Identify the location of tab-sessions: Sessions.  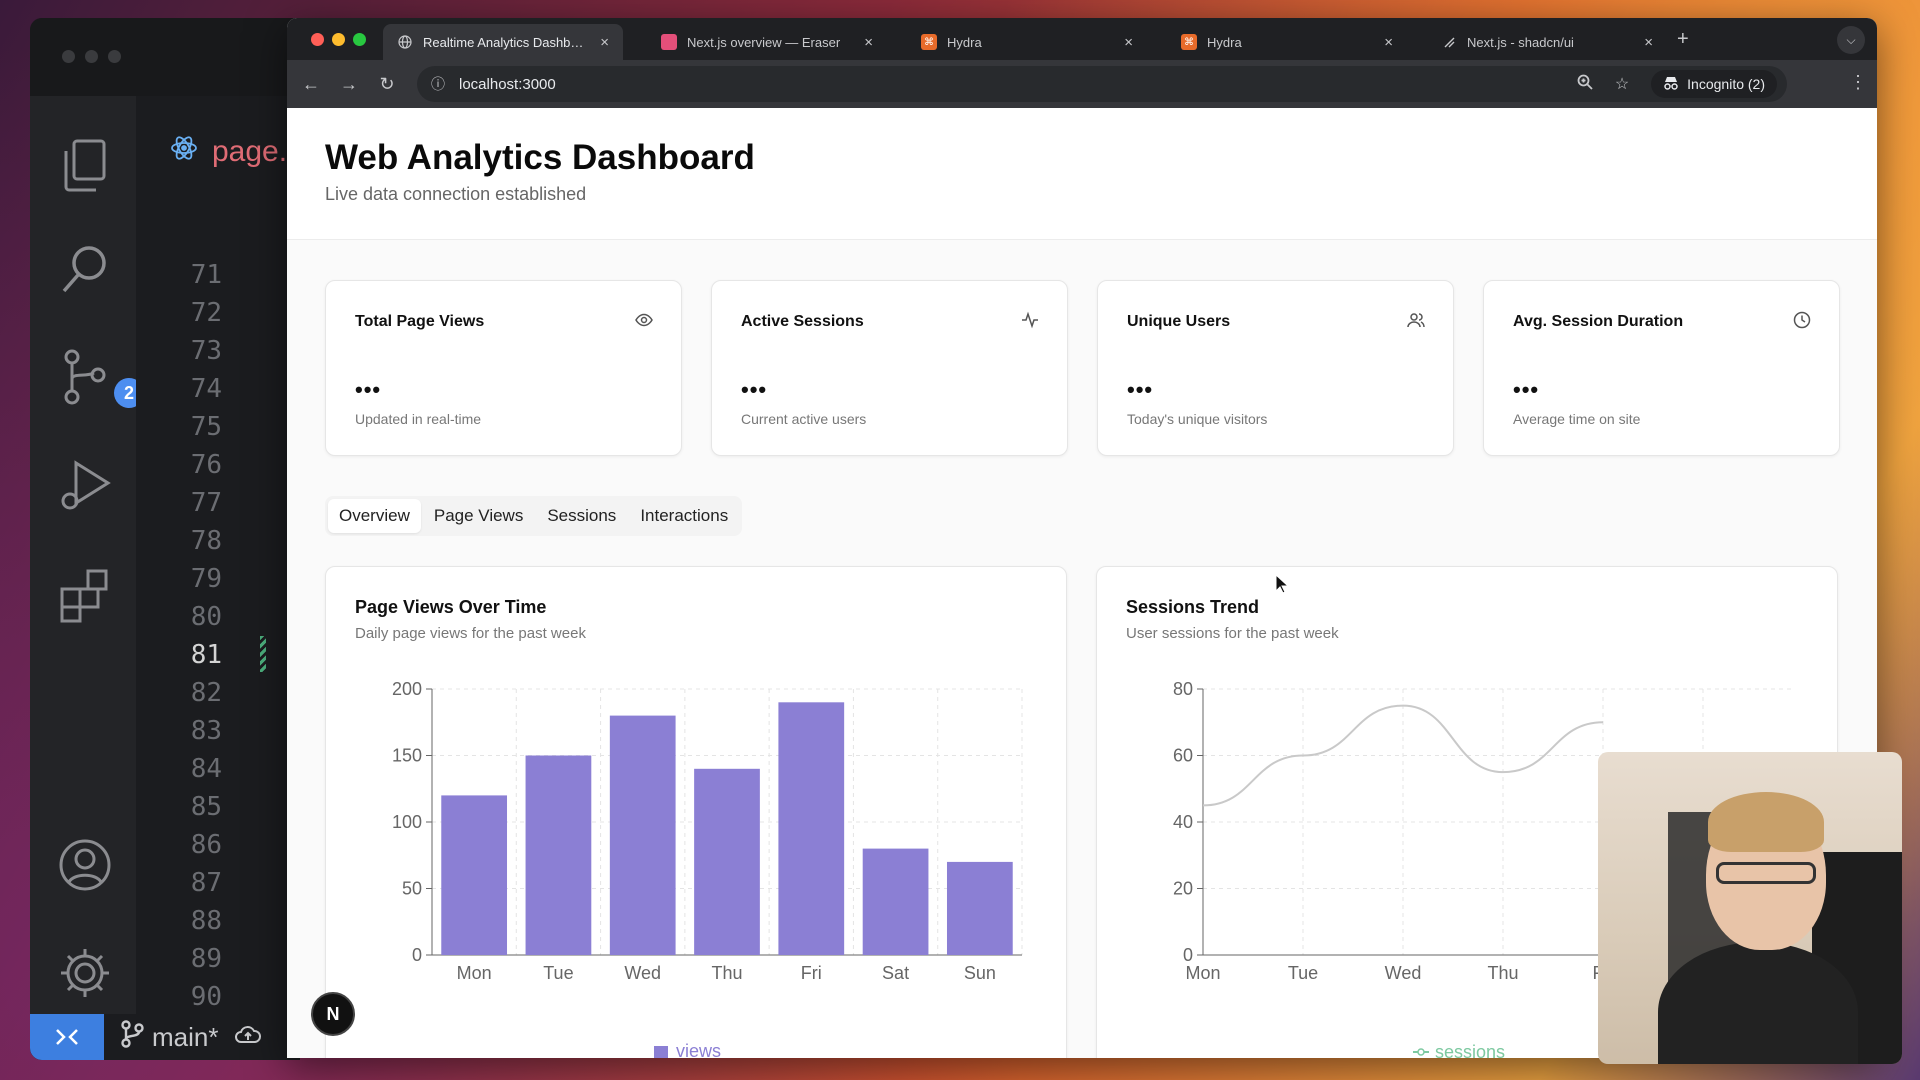
(582, 515).